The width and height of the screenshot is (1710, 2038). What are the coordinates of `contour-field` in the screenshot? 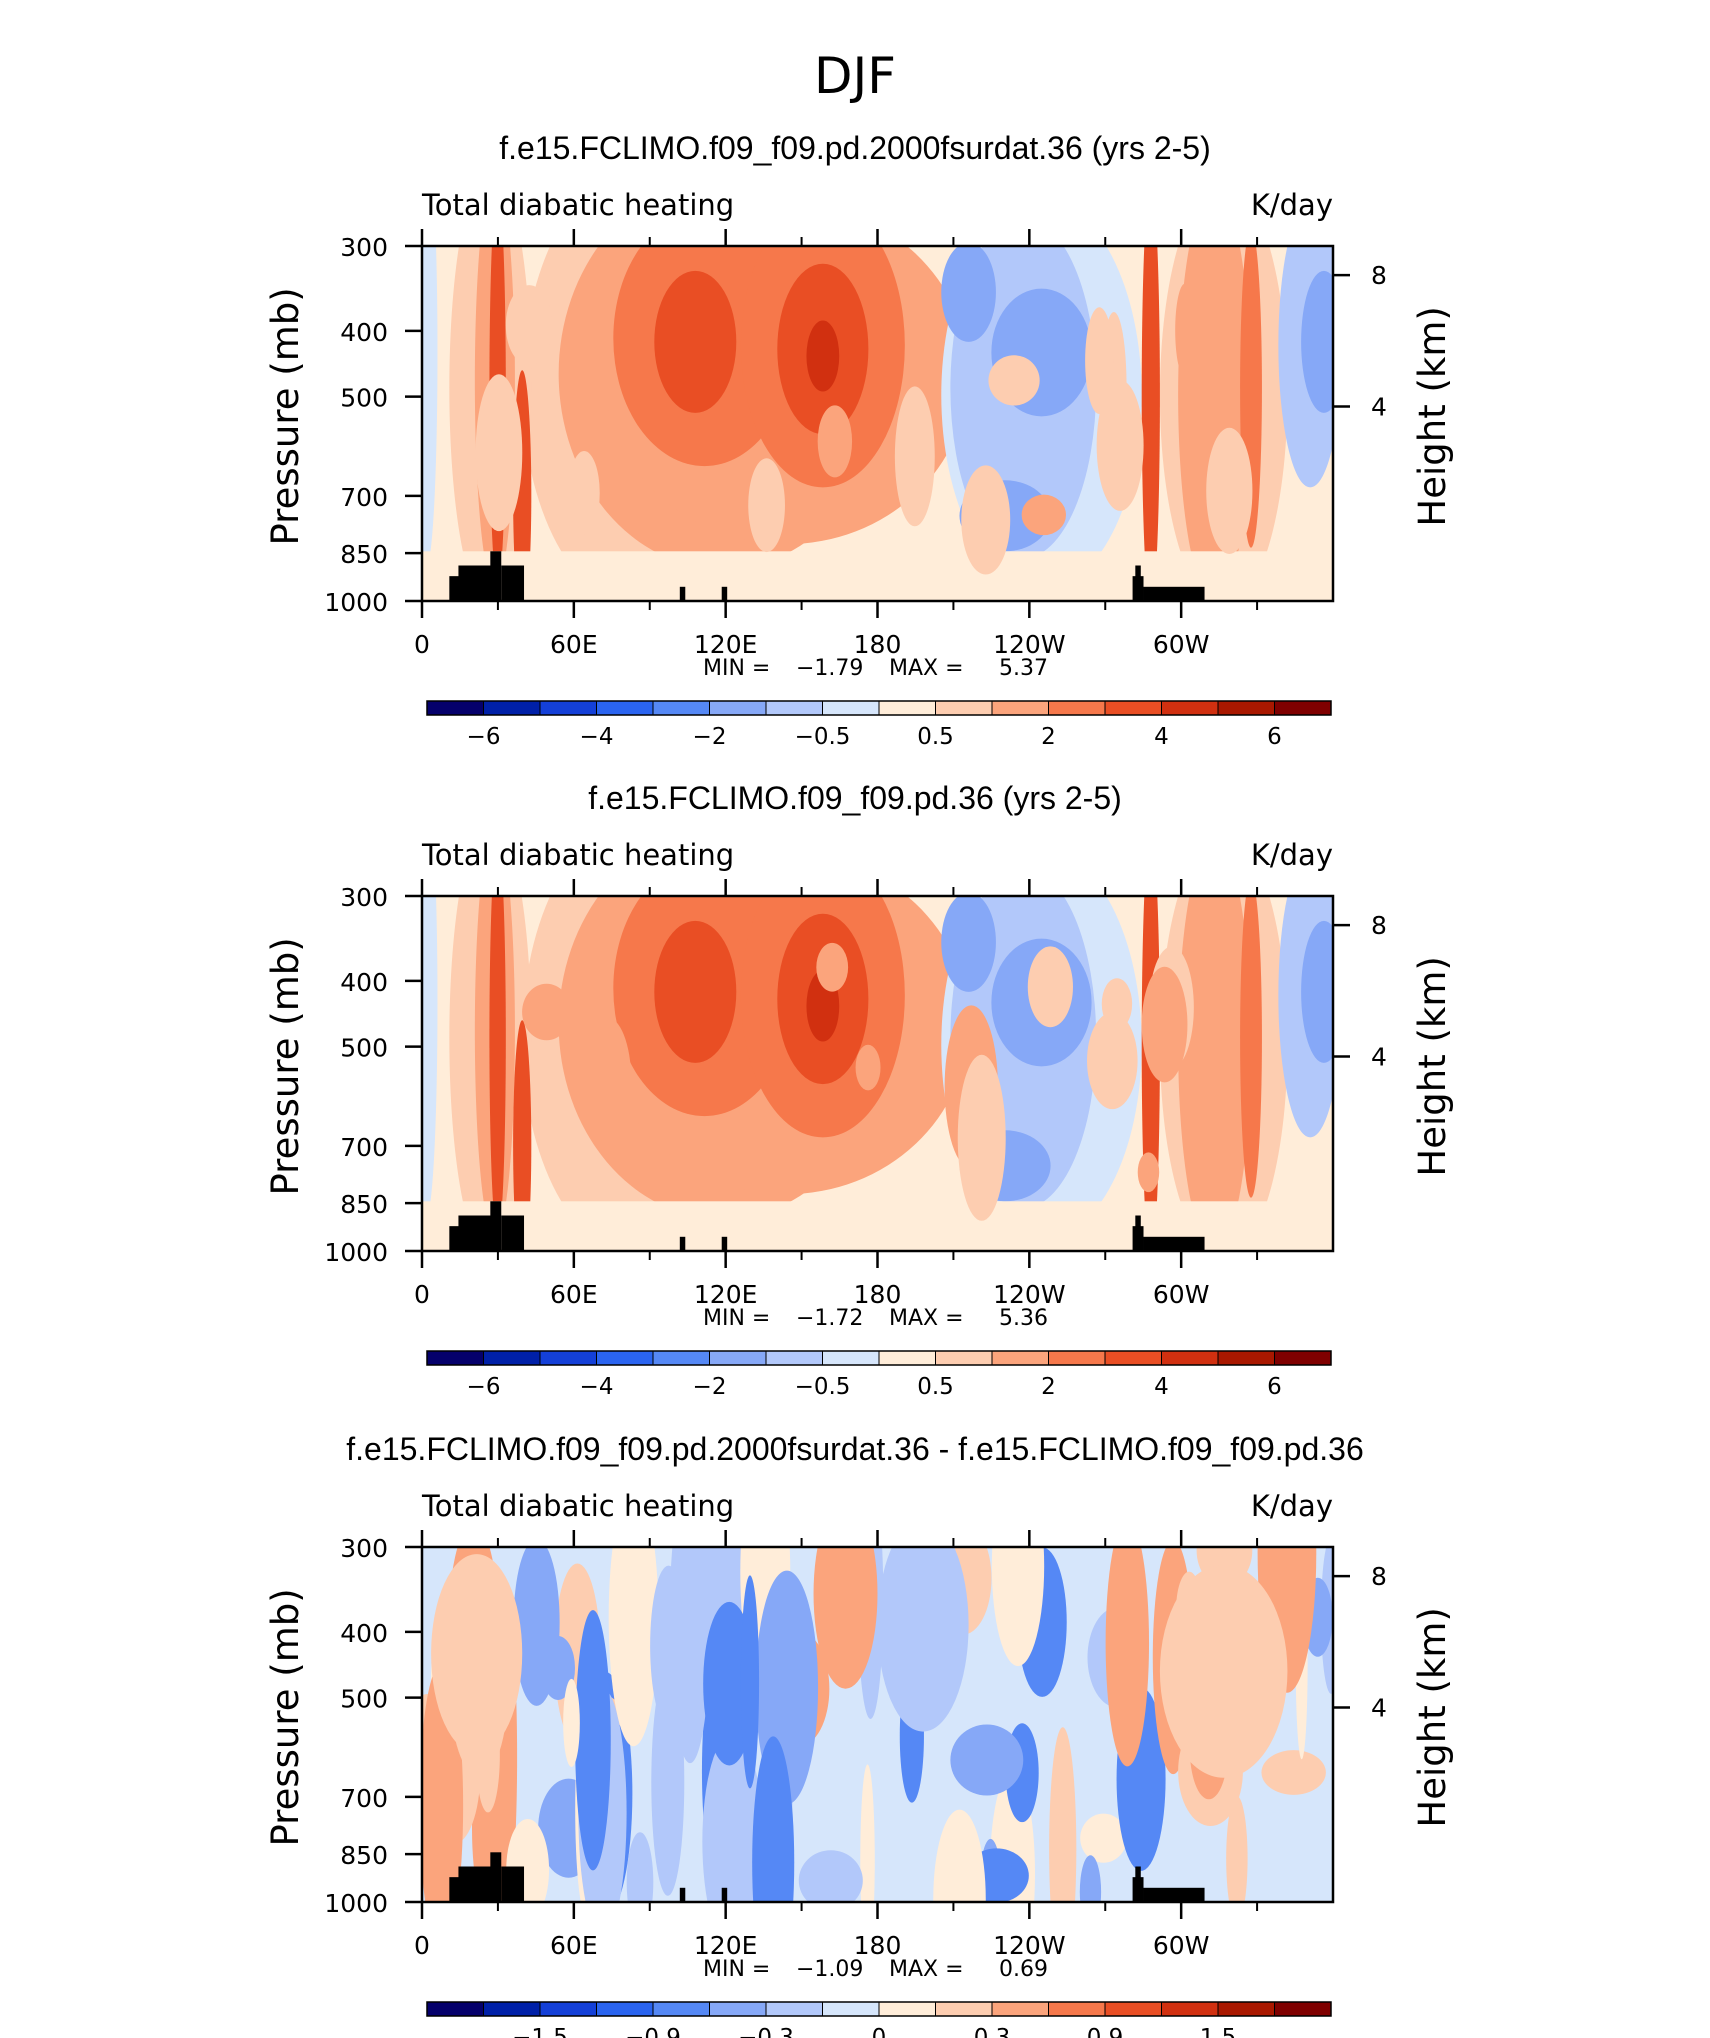 It's located at (877, 1073).